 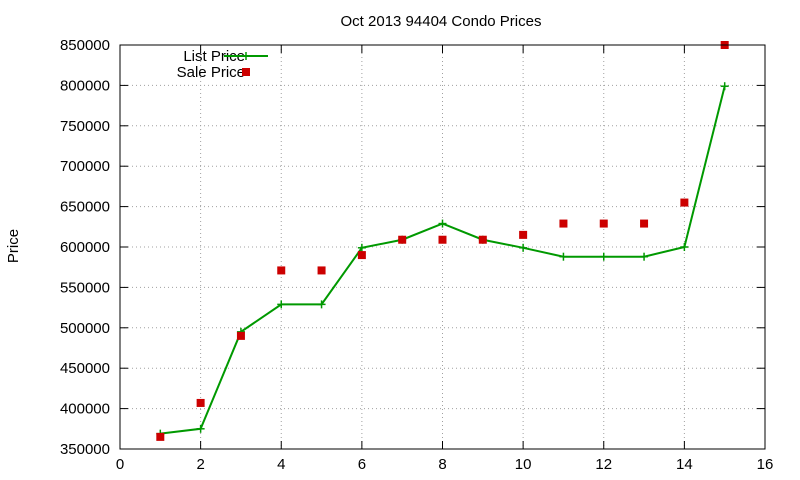 I want to click on y-tick-label: 550000, so click(x=85, y=287).